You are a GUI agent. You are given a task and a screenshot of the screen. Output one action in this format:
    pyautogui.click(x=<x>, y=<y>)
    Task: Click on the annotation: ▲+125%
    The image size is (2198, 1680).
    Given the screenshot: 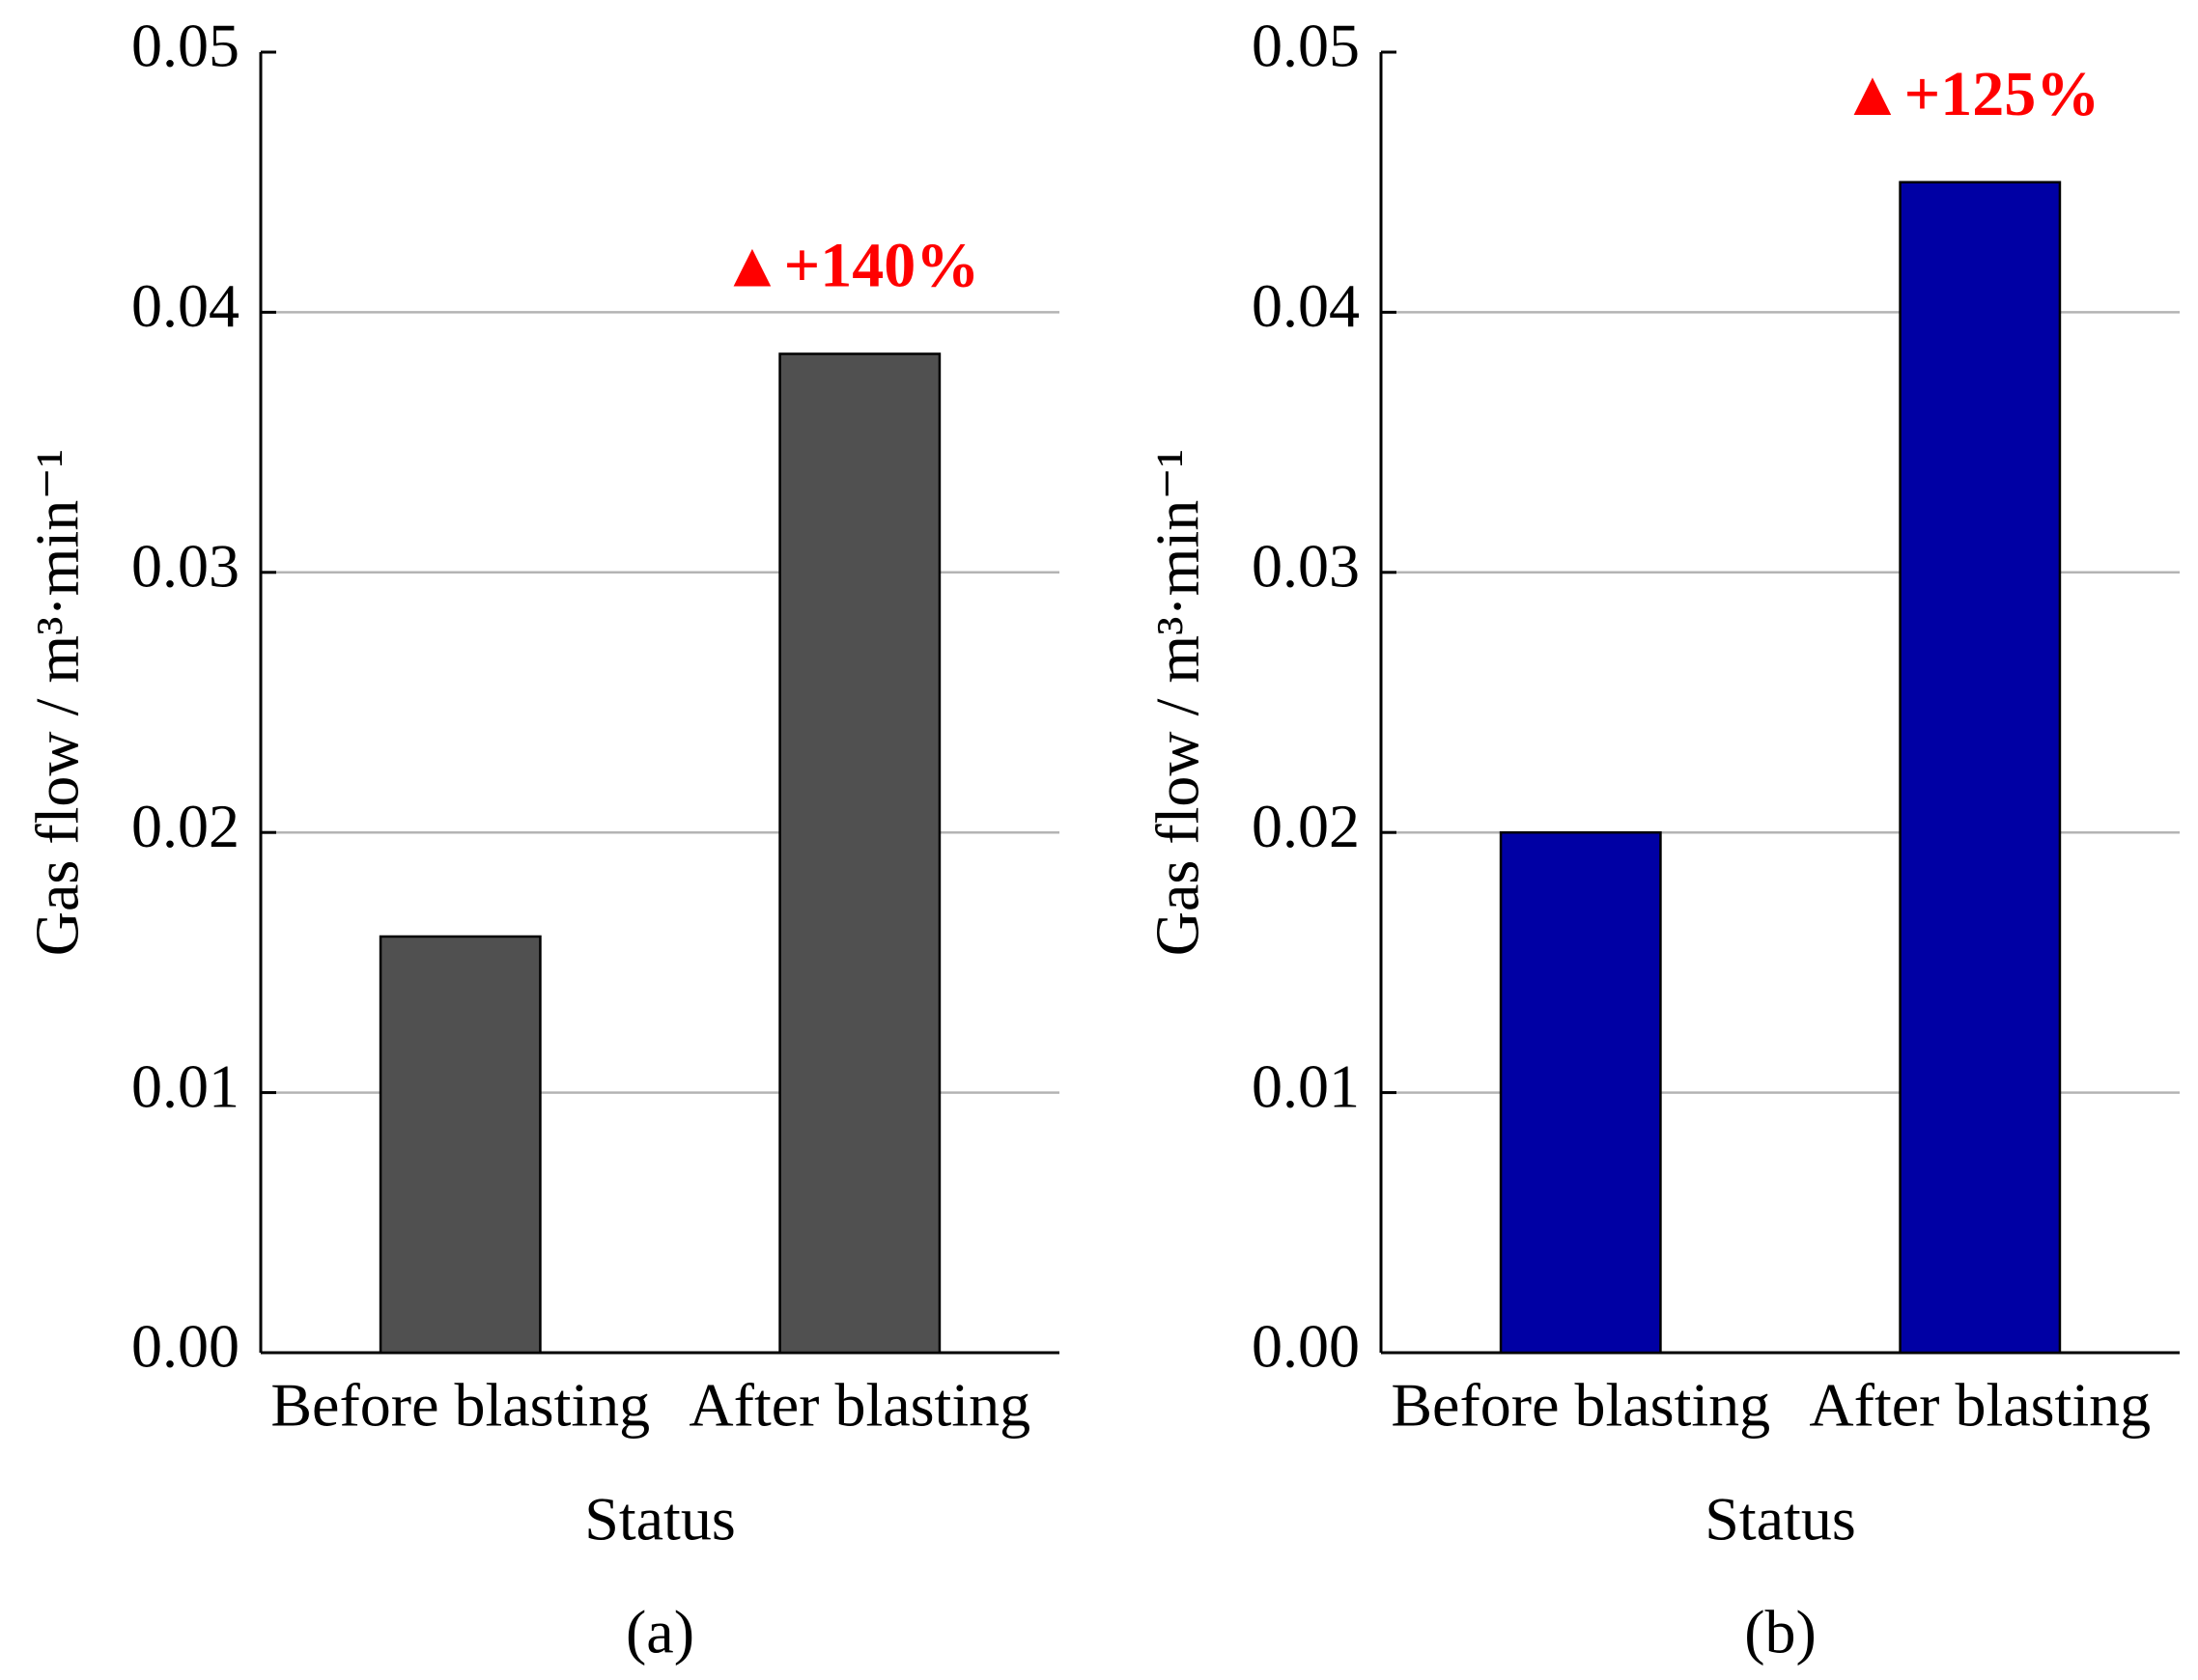 What is the action you would take?
    pyautogui.click(x=1970, y=94)
    